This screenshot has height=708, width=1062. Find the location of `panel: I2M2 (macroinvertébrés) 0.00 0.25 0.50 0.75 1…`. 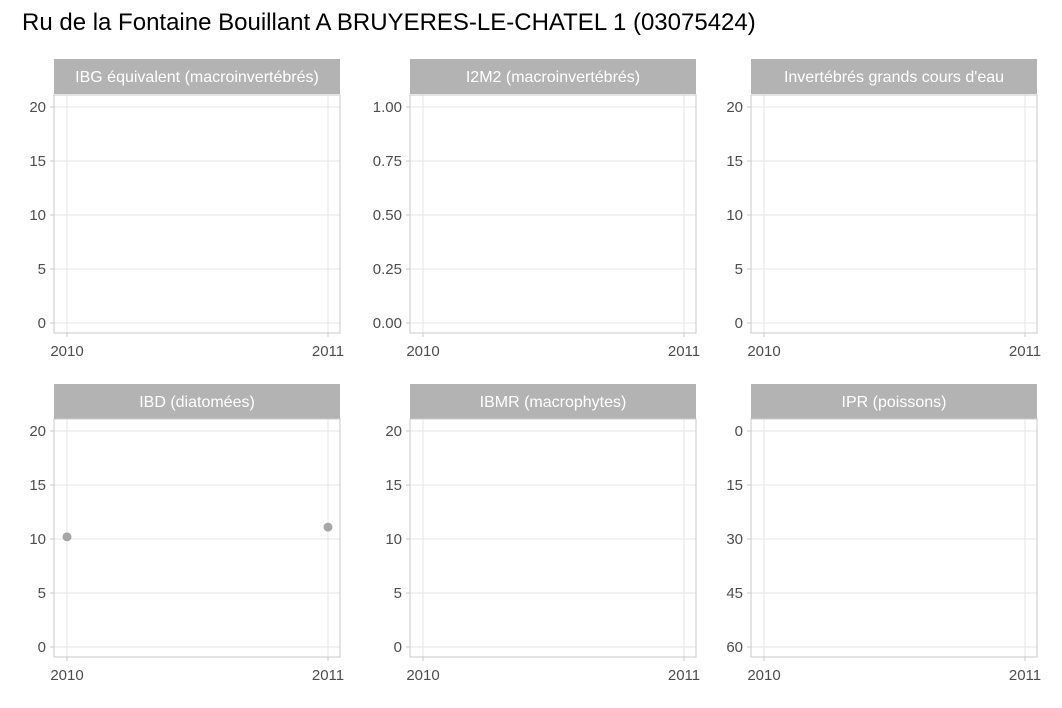

panel: I2M2 (macroinvertébrés) 0.00 0.25 0.50 0.75 1… is located at coordinates (536, 209).